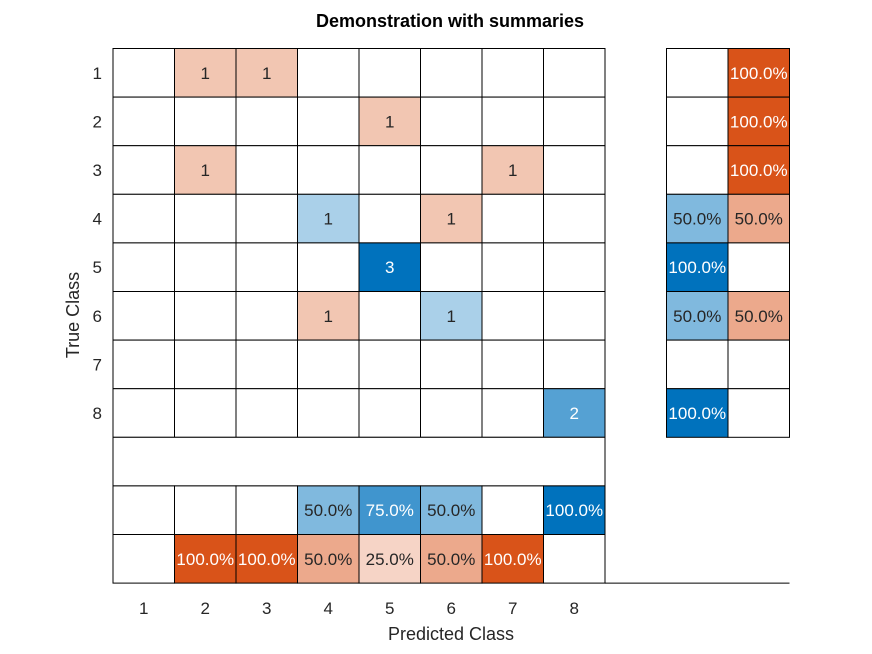 This screenshot has height=654, width=872. I want to click on y-tick-label: 5, so click(97, 267).